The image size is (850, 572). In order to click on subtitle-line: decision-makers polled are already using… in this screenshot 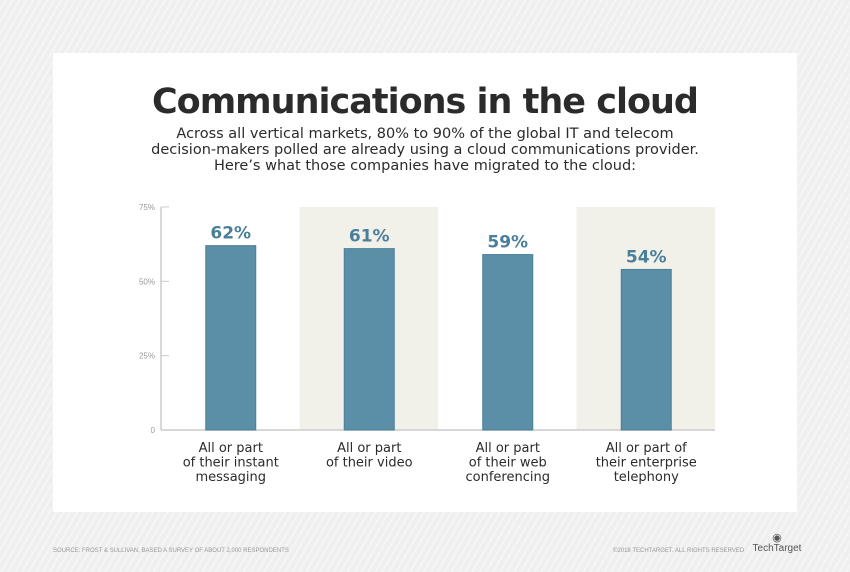, I will do `click(425, 150)`.